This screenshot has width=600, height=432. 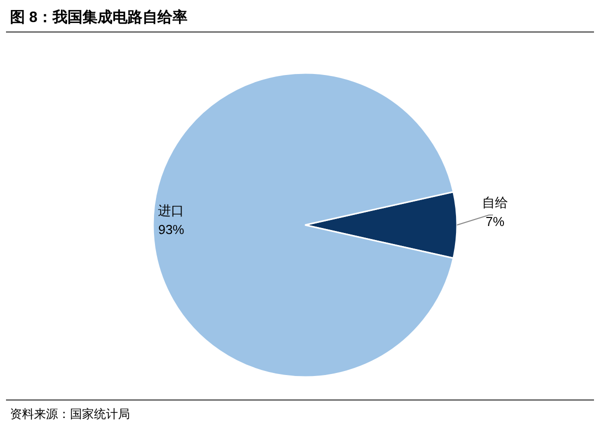 I want to click on chart-title: 图 8：我国集成电路自给率, so click(x=99, y=17).